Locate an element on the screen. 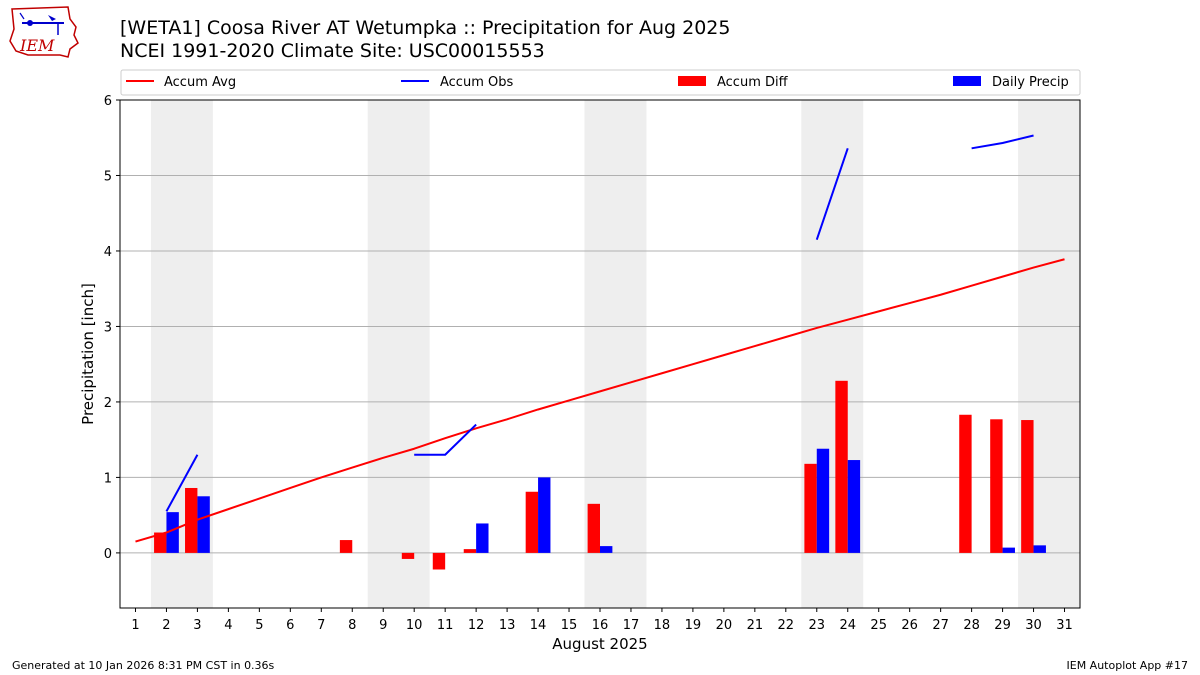 Image resolution: width=1200 pixels, height=675 pixels. x-tick-label: 24 is located at coordinates (847, 625).